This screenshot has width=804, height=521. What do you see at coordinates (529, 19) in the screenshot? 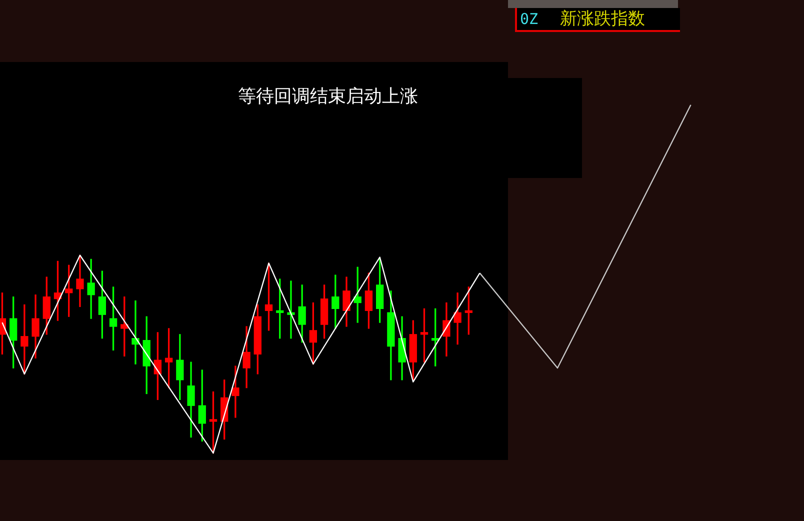
I see `text: 0Z` at bounding box center [529, 19].